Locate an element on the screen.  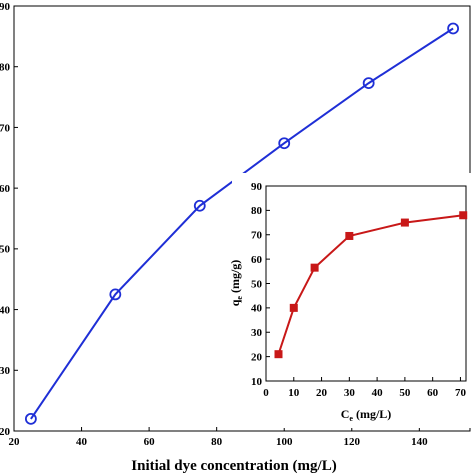
inset-x-tick-label: 50 is located at coordinates (405, 393).